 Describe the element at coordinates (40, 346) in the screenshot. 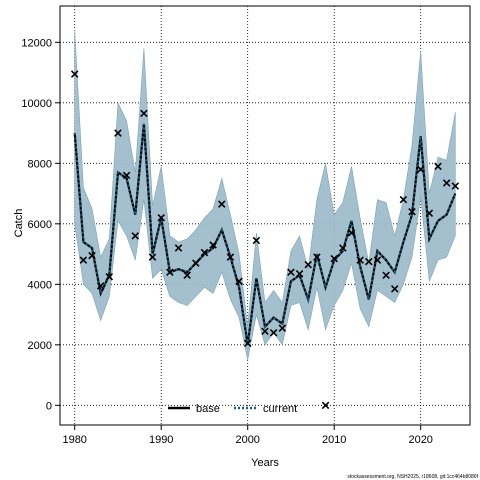

I see `y-tick-label: 2000` at that location.